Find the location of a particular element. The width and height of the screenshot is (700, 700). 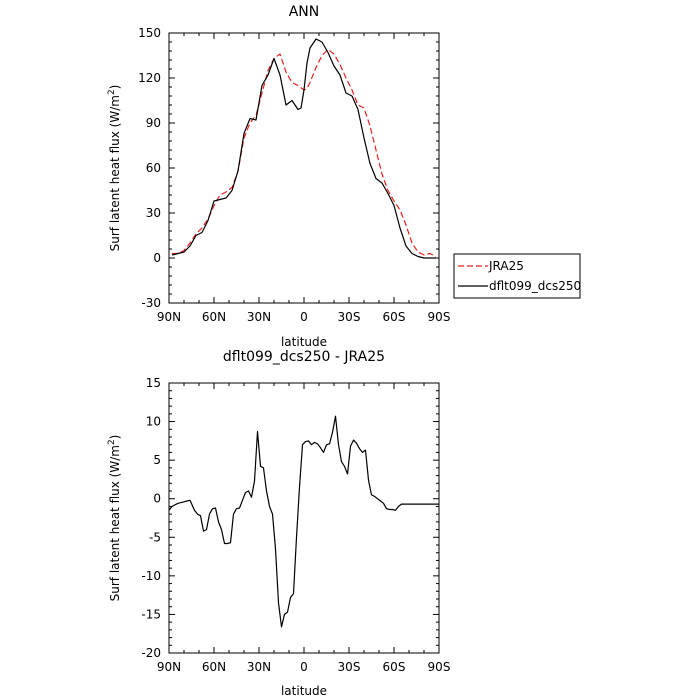

x-tick-label-top: 30N is located at coordinates (259, 317).